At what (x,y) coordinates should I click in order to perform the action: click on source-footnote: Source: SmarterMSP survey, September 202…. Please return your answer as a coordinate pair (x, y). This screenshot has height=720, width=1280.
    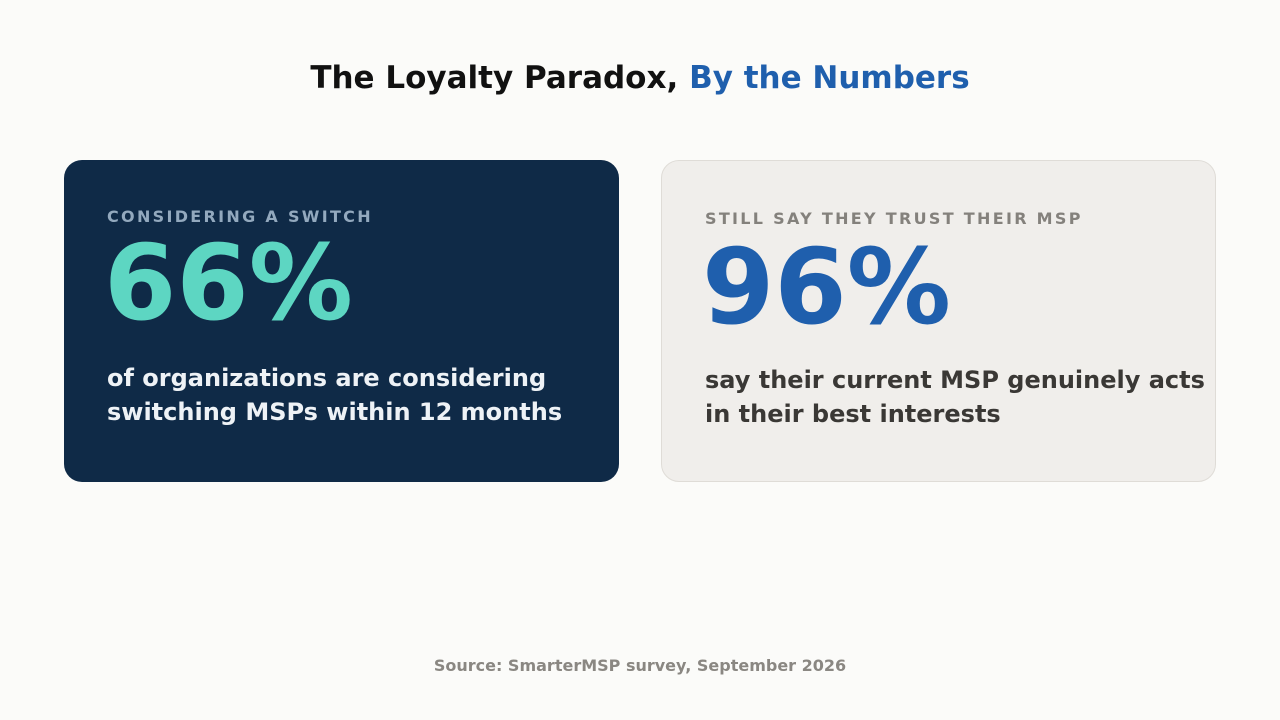
    Looking at the image, I should click on (640, 665).